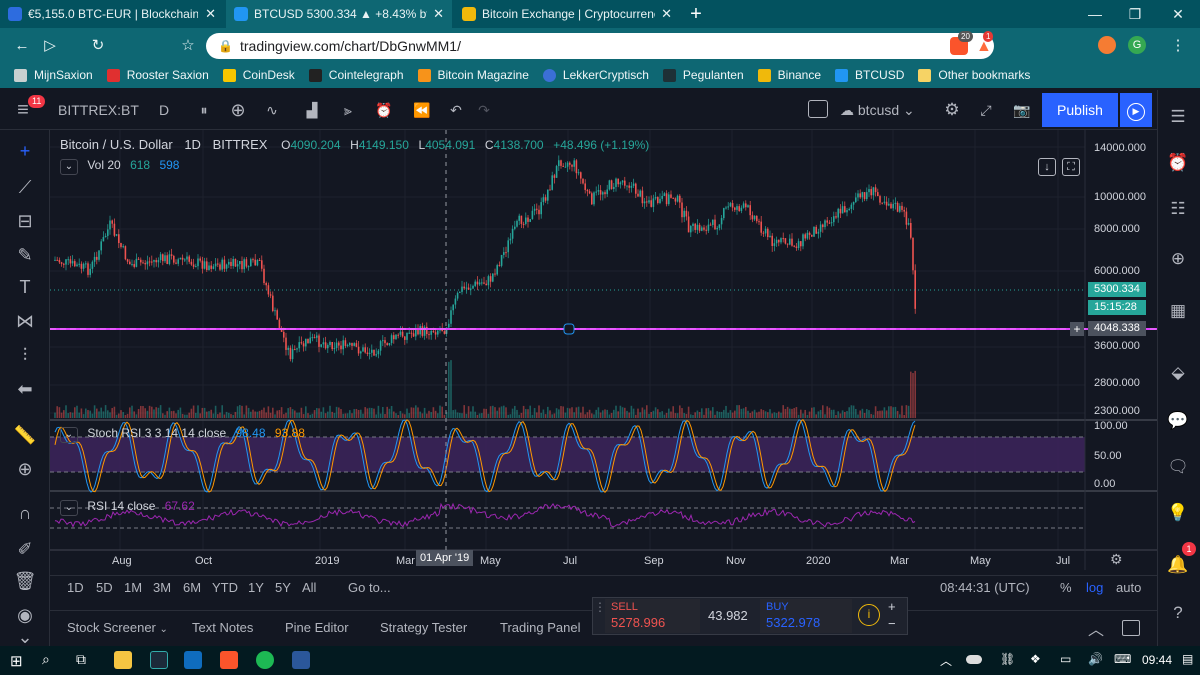 This screenshot has width=1200, height=675. I want to click on tab-strategy-tester: Strategy Tester, so click(424, 627).